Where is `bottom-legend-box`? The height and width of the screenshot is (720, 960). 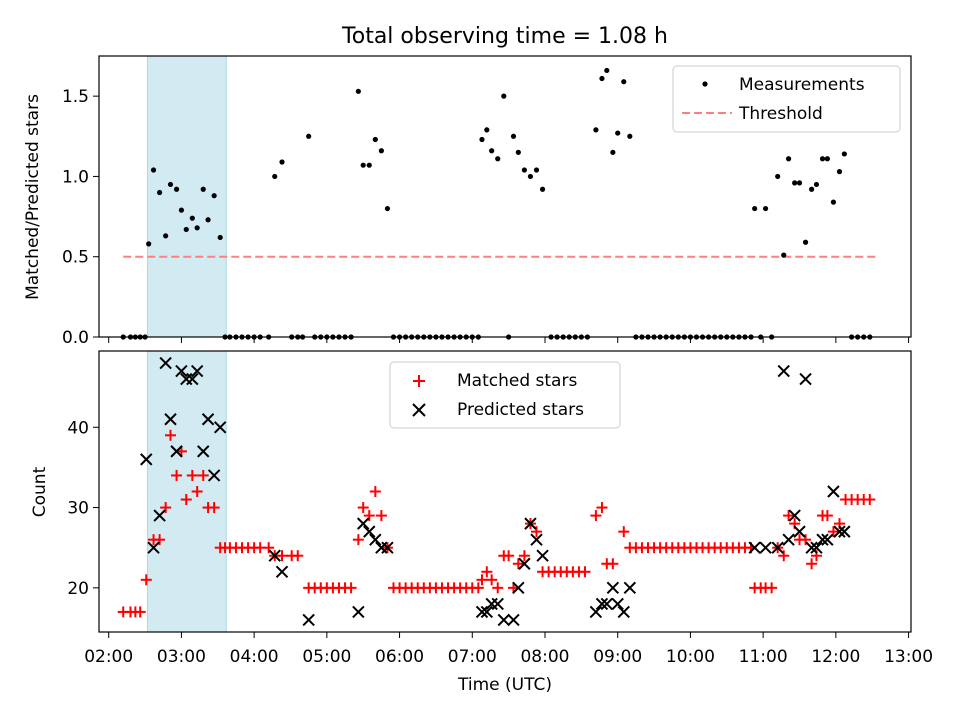
bottom-legend-box is located at coordinates (505, 395).